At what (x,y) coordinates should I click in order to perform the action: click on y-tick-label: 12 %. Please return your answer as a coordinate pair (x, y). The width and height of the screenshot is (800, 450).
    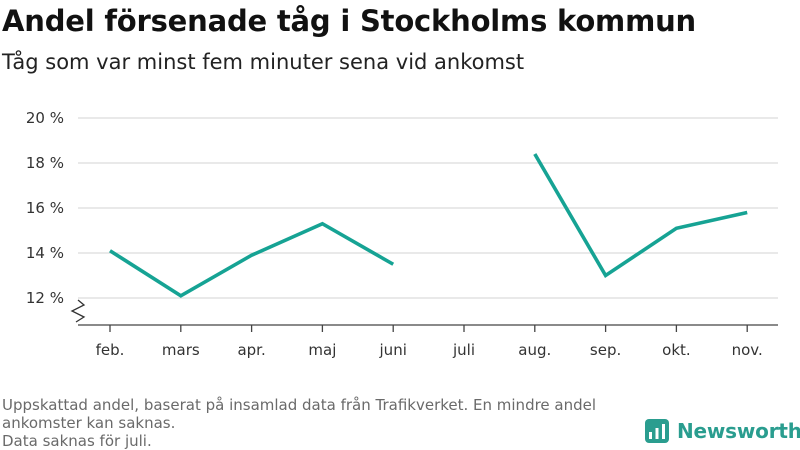
    Looking at the image, I should click on (45, 298).